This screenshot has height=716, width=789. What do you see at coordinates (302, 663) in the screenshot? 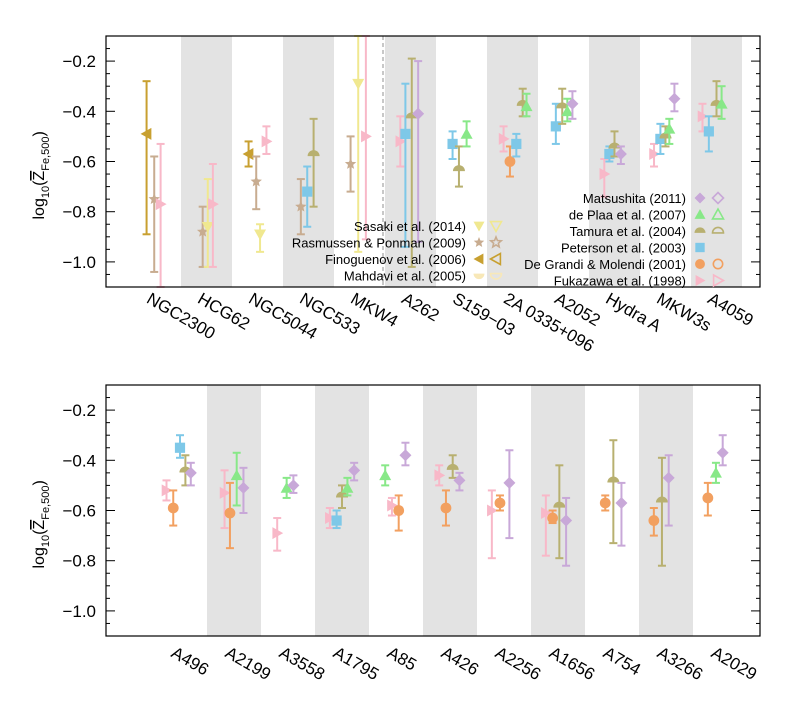
I see `x-category-label: A3558` at bounding box center [302, 663].